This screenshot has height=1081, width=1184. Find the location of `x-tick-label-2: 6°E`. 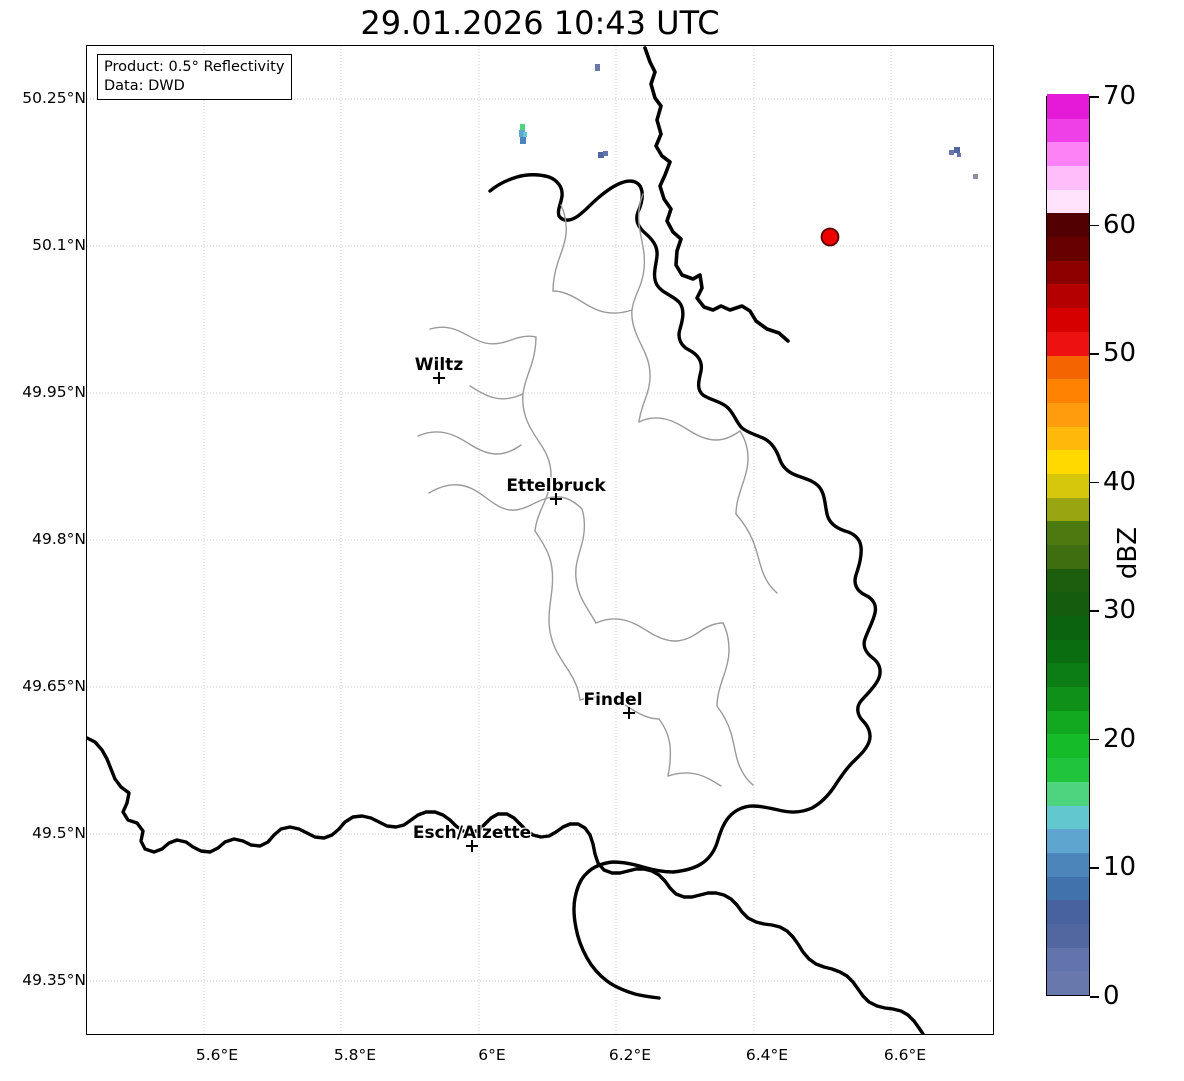

x-tick-label-2: 6°E is located at coordinates (492, 1055).